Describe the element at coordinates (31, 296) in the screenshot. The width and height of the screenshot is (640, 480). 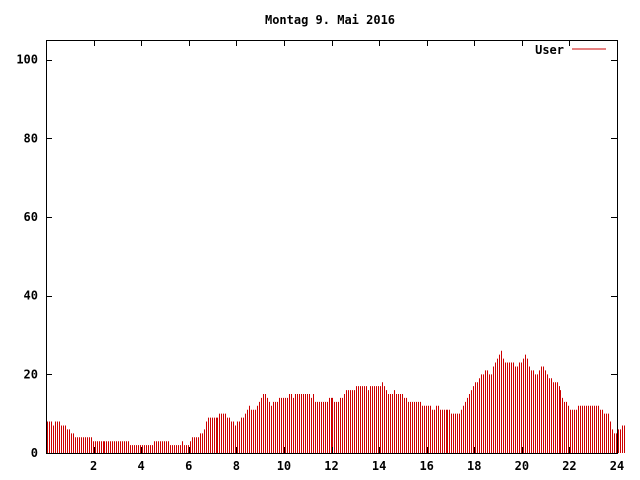
I see `y-tick-label: 40` at that location.